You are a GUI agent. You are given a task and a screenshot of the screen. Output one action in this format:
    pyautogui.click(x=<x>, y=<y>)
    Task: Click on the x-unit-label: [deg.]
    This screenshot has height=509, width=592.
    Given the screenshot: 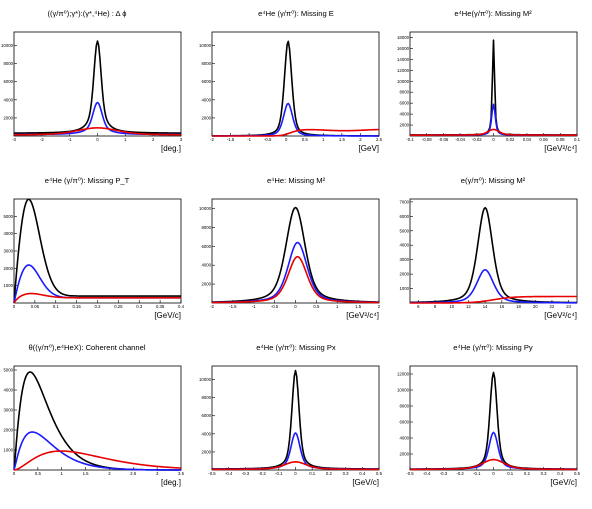 What is the action you would take?
    pyautogui.click(x=171, y=148)
    